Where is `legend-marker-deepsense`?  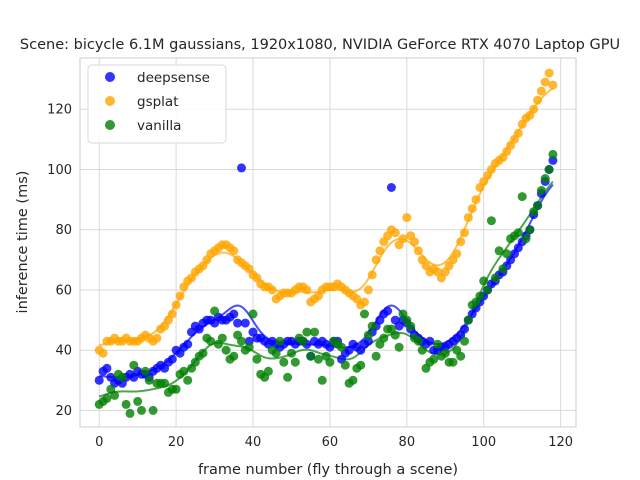 legend-marker-deepsense is located at coordinates (110, 77).